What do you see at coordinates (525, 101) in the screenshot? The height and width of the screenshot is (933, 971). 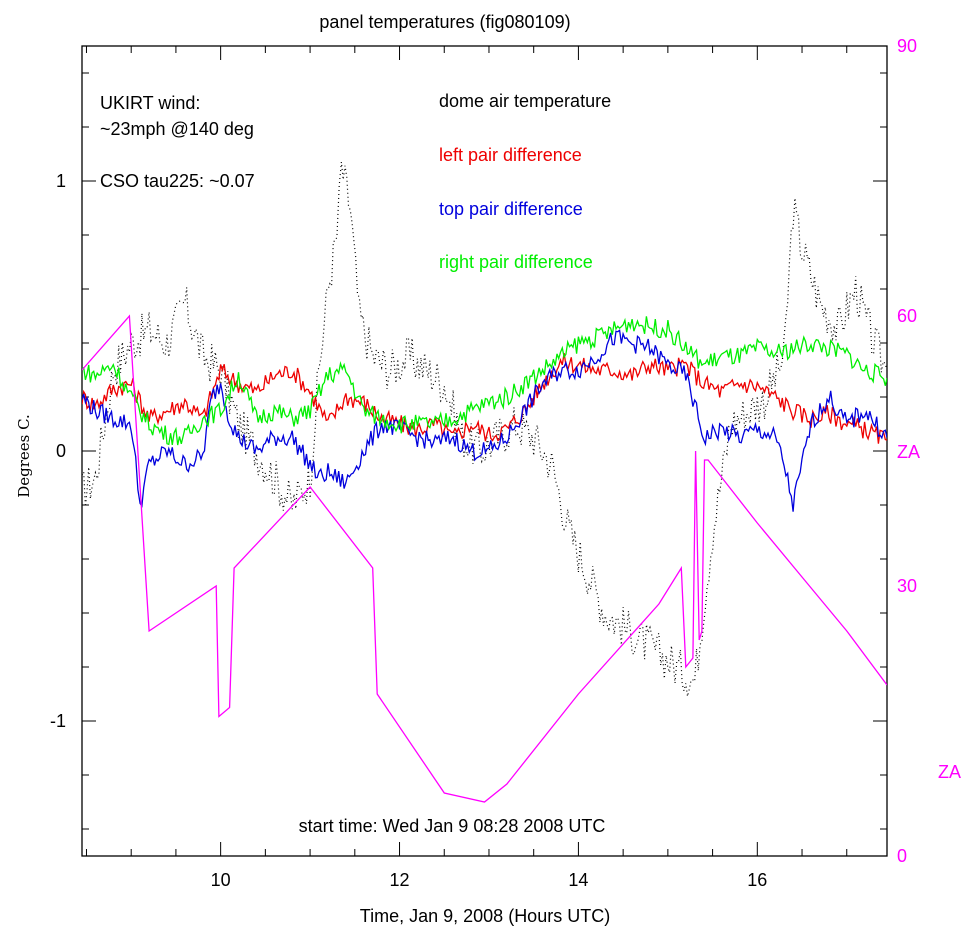 I see `legend-dome: dome air temperature` at bounding box center [525, 101].